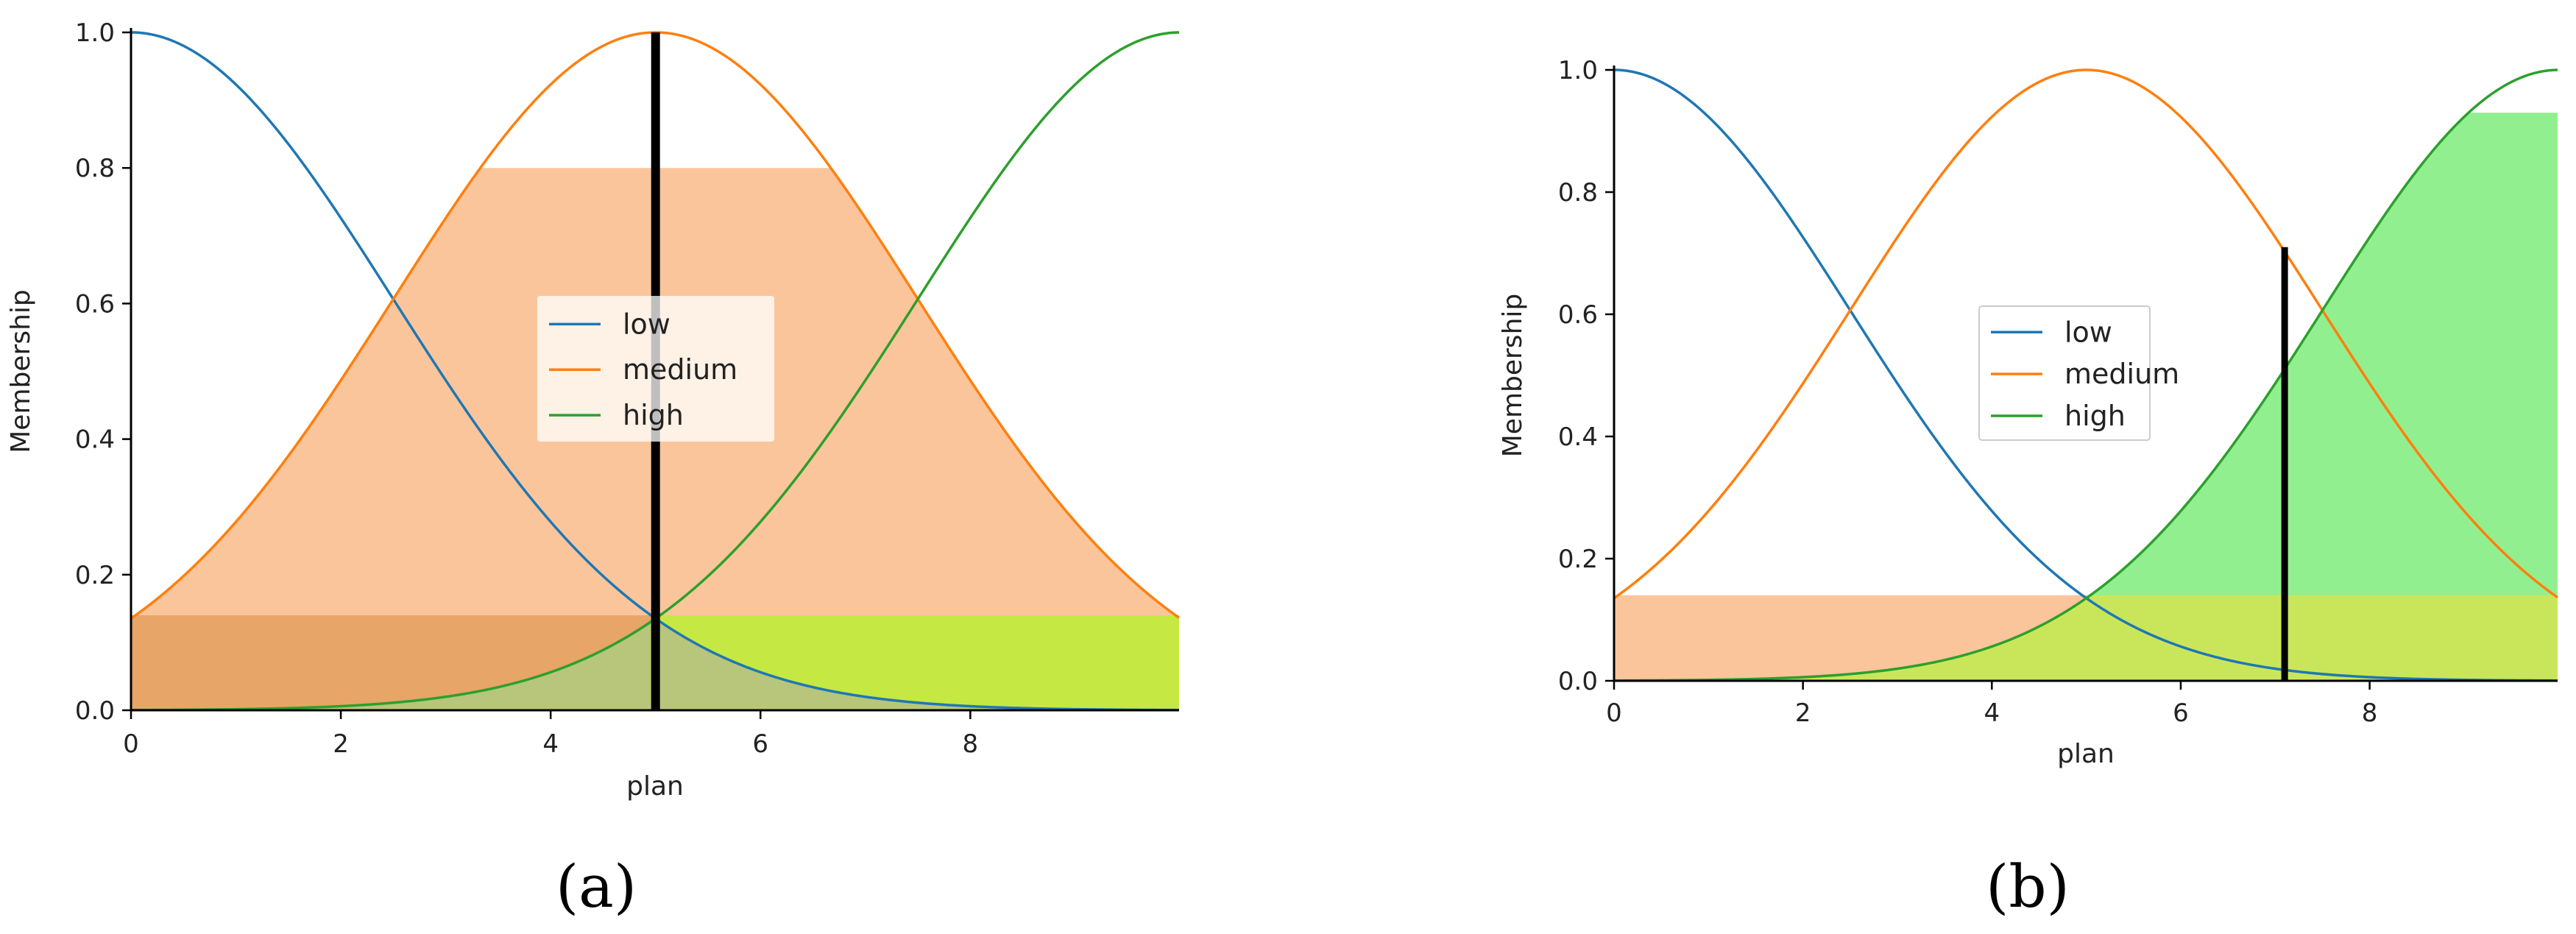 The height and width of the screenshot is (934, 2576). What do you see at coordinates (2086, 638) in the screenshot?
I see `fill-overlap` at bounding box center [2086, 638].